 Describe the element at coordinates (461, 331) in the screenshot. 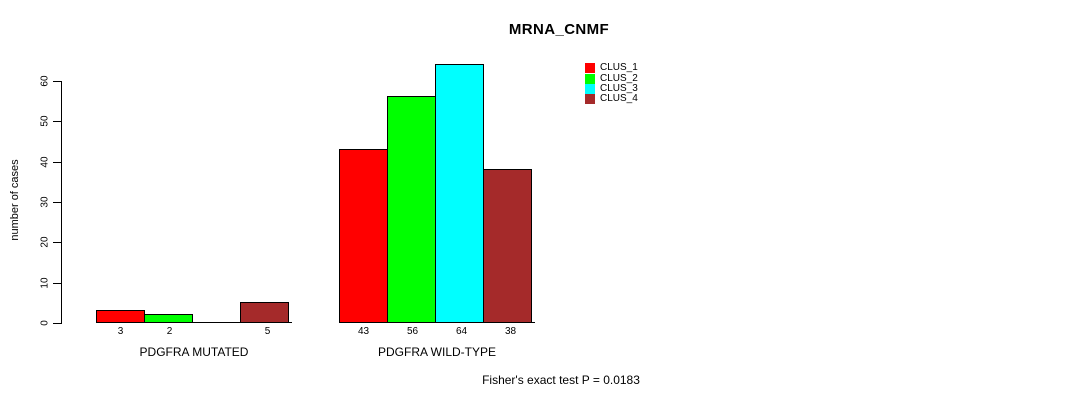

I see `bar-value-label: 64` at that location.